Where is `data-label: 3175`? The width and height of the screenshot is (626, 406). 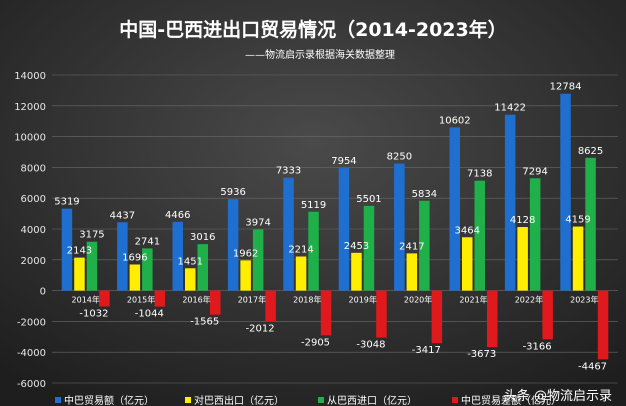
data-label: 3175 is located at coordinates (91, 235).